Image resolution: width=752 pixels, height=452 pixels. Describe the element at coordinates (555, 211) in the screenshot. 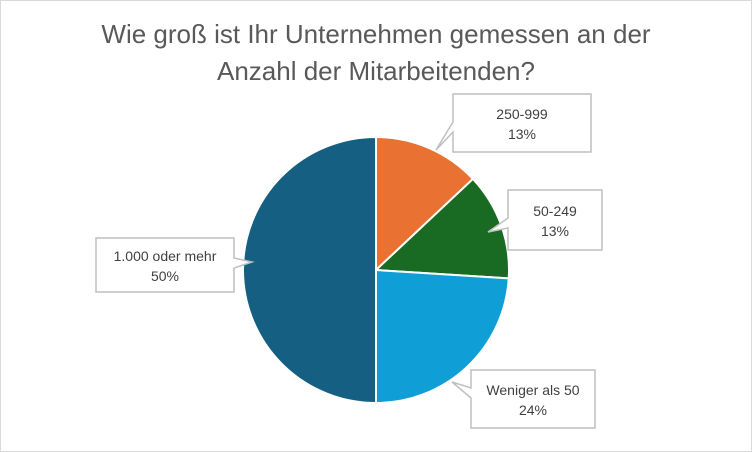

I see `data-label-category: 50-249` at that location.